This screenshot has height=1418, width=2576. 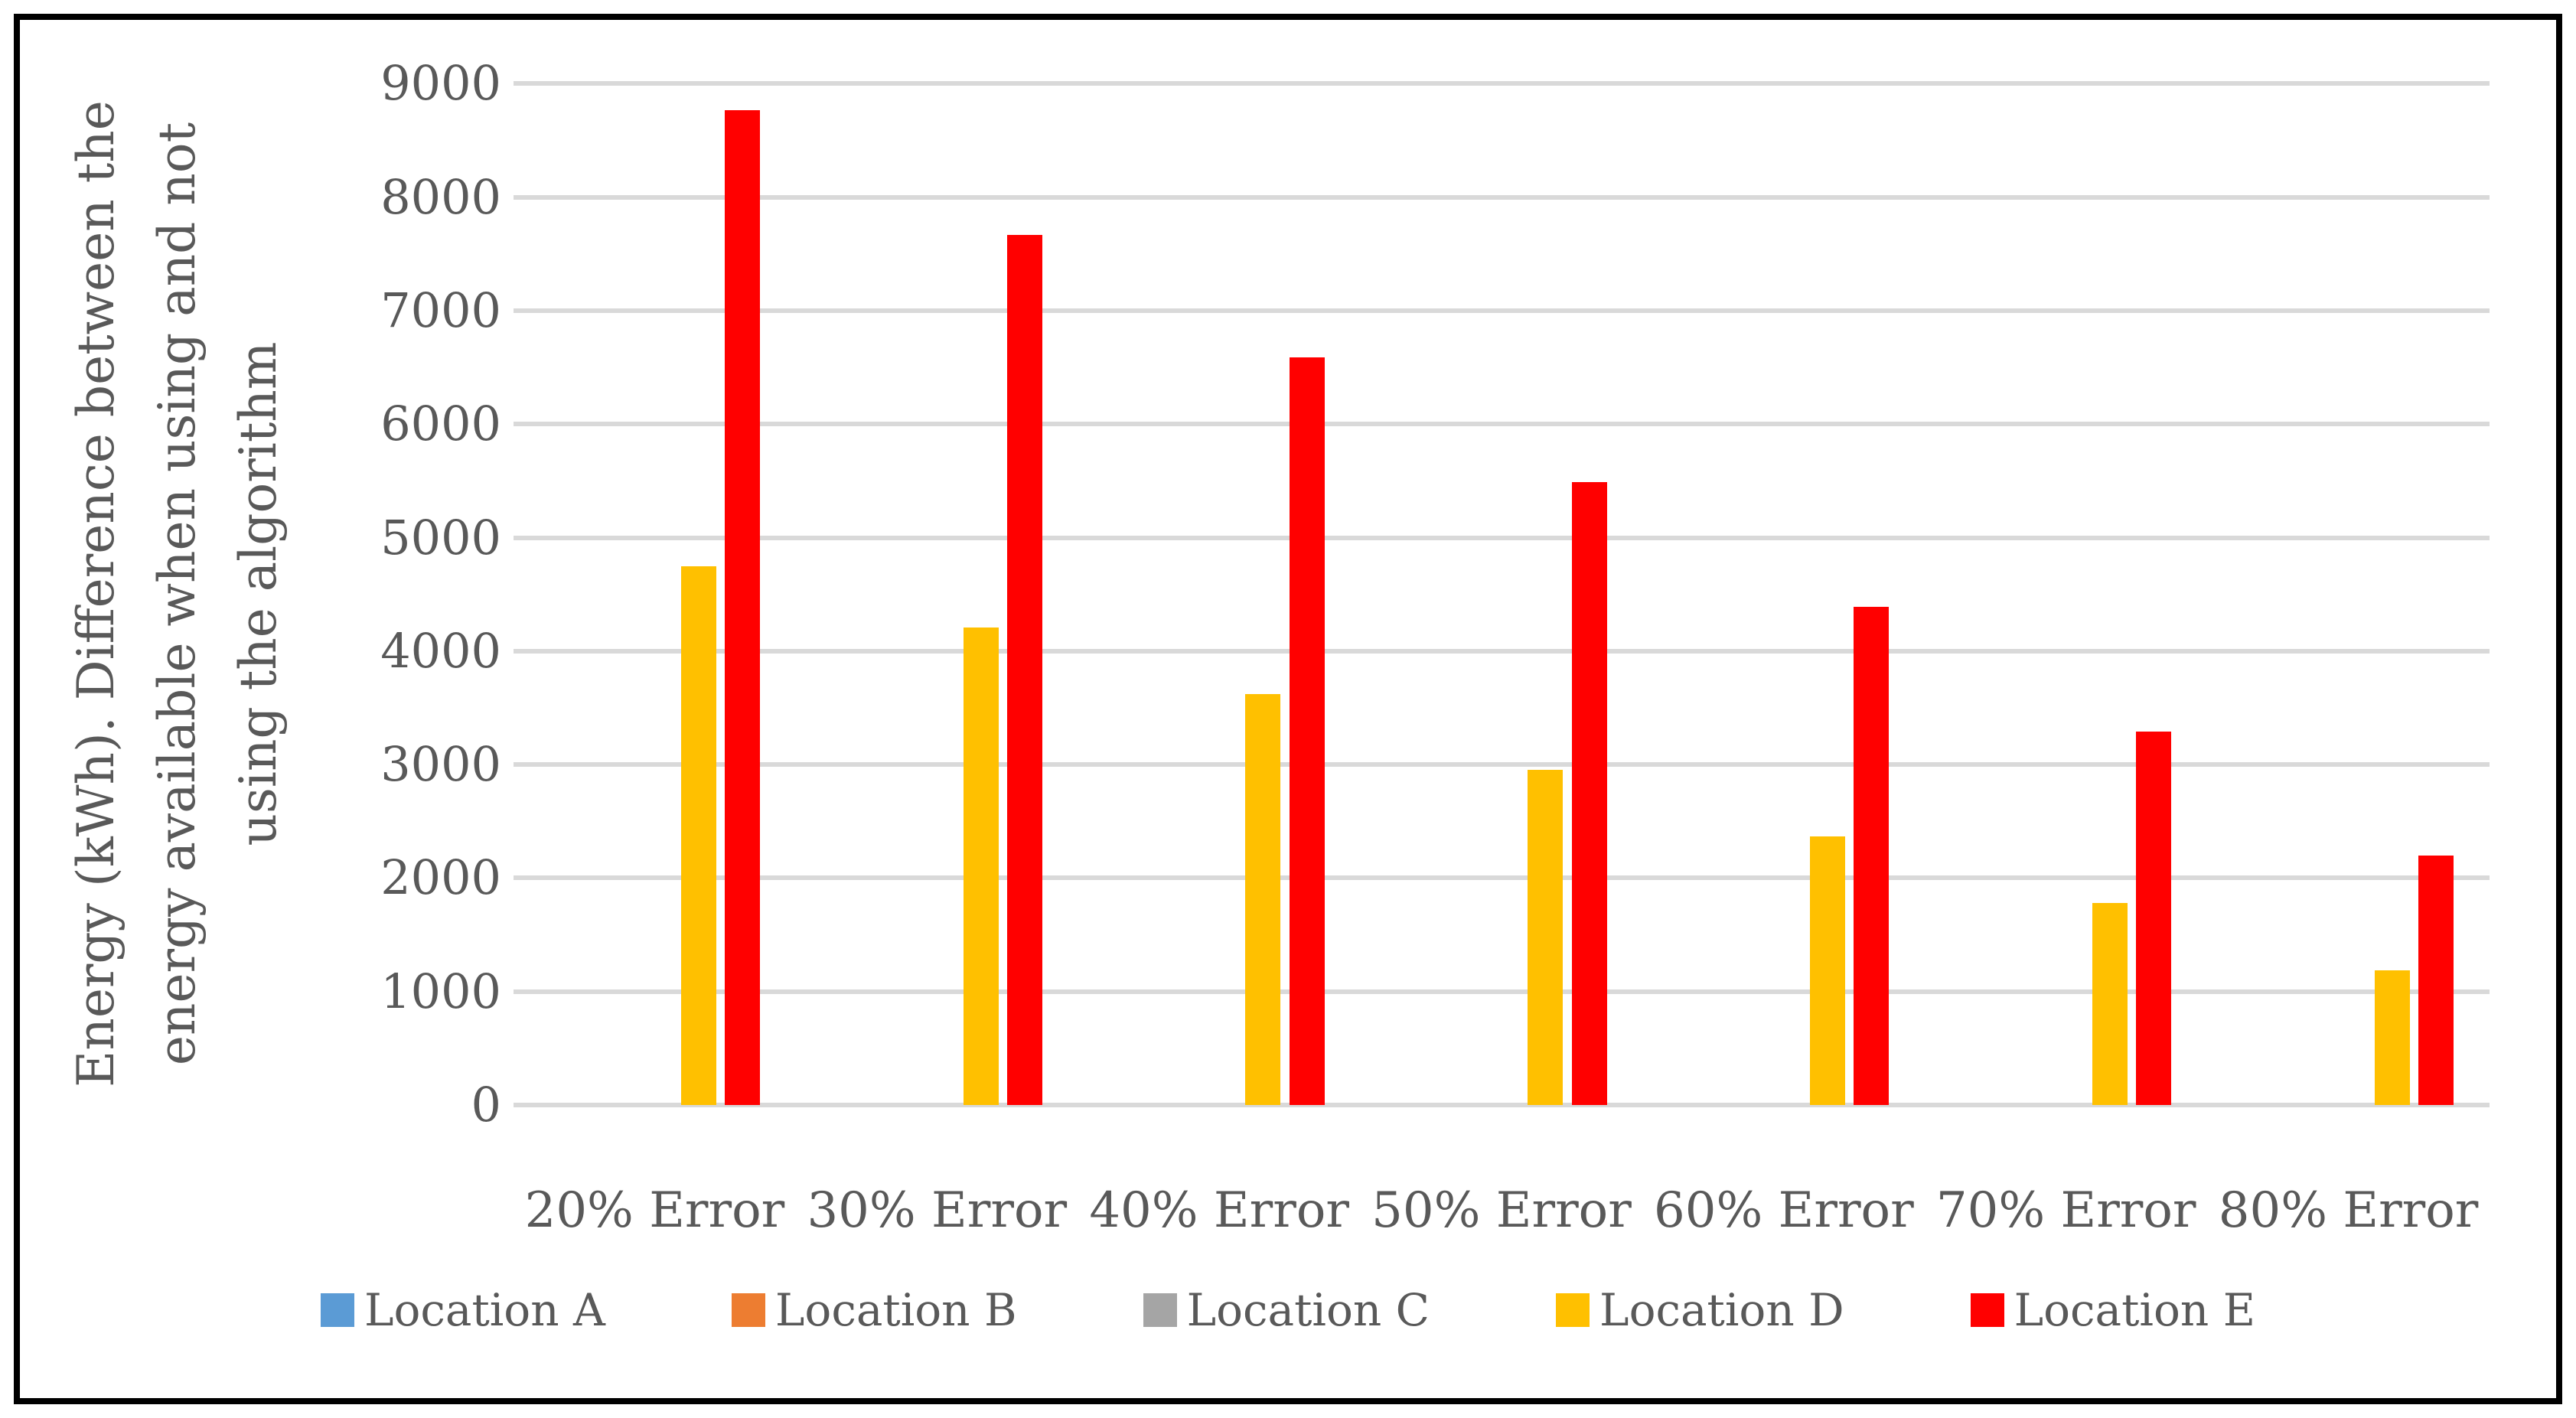 What do you see at coordinates (1828, 970) in the screenshot?
I see `bar-location-d-60-error` at bounding box center [1828, 970].